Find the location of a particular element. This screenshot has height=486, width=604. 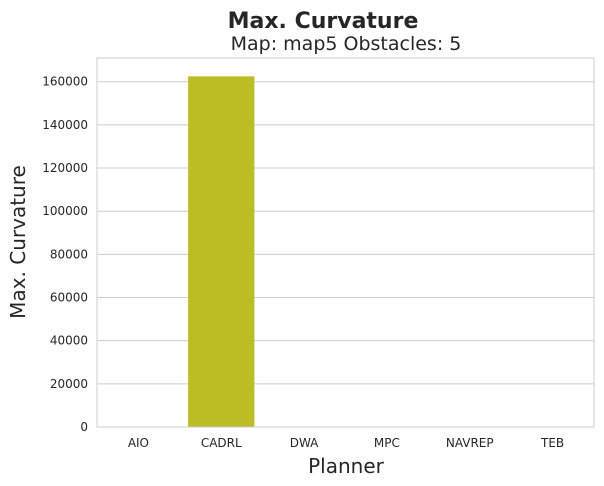

x-tick-label: MPC is located at coordinates (387, 443).